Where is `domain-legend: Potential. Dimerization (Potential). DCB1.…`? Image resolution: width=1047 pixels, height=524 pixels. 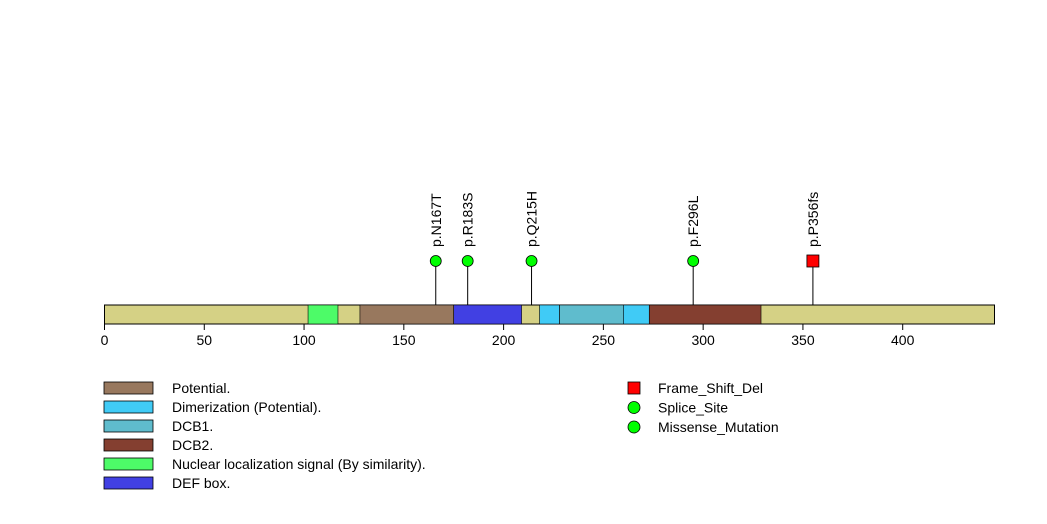 domain-legend: Potential. Dimerization (Potential). DCB1.… is located at coordinates (264, 435).